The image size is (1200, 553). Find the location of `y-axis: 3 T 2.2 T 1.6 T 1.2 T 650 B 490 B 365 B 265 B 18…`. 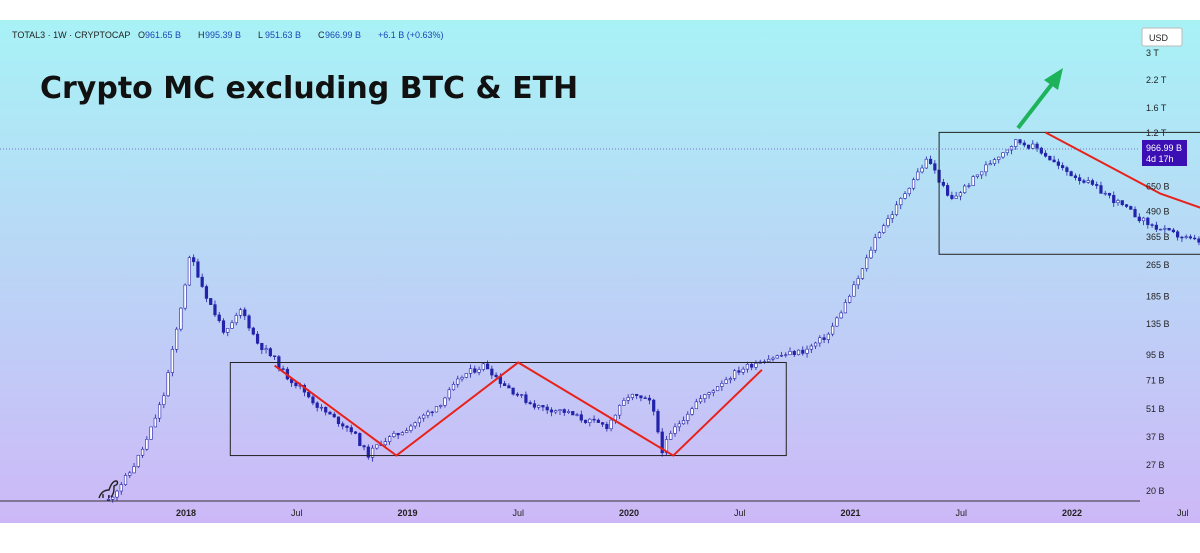

y-axis: 3 T 2.2 T 1.6 T 1.2 T 650 B 490 B 365 B 265 B 18… is located at coordinates (1158, 272).